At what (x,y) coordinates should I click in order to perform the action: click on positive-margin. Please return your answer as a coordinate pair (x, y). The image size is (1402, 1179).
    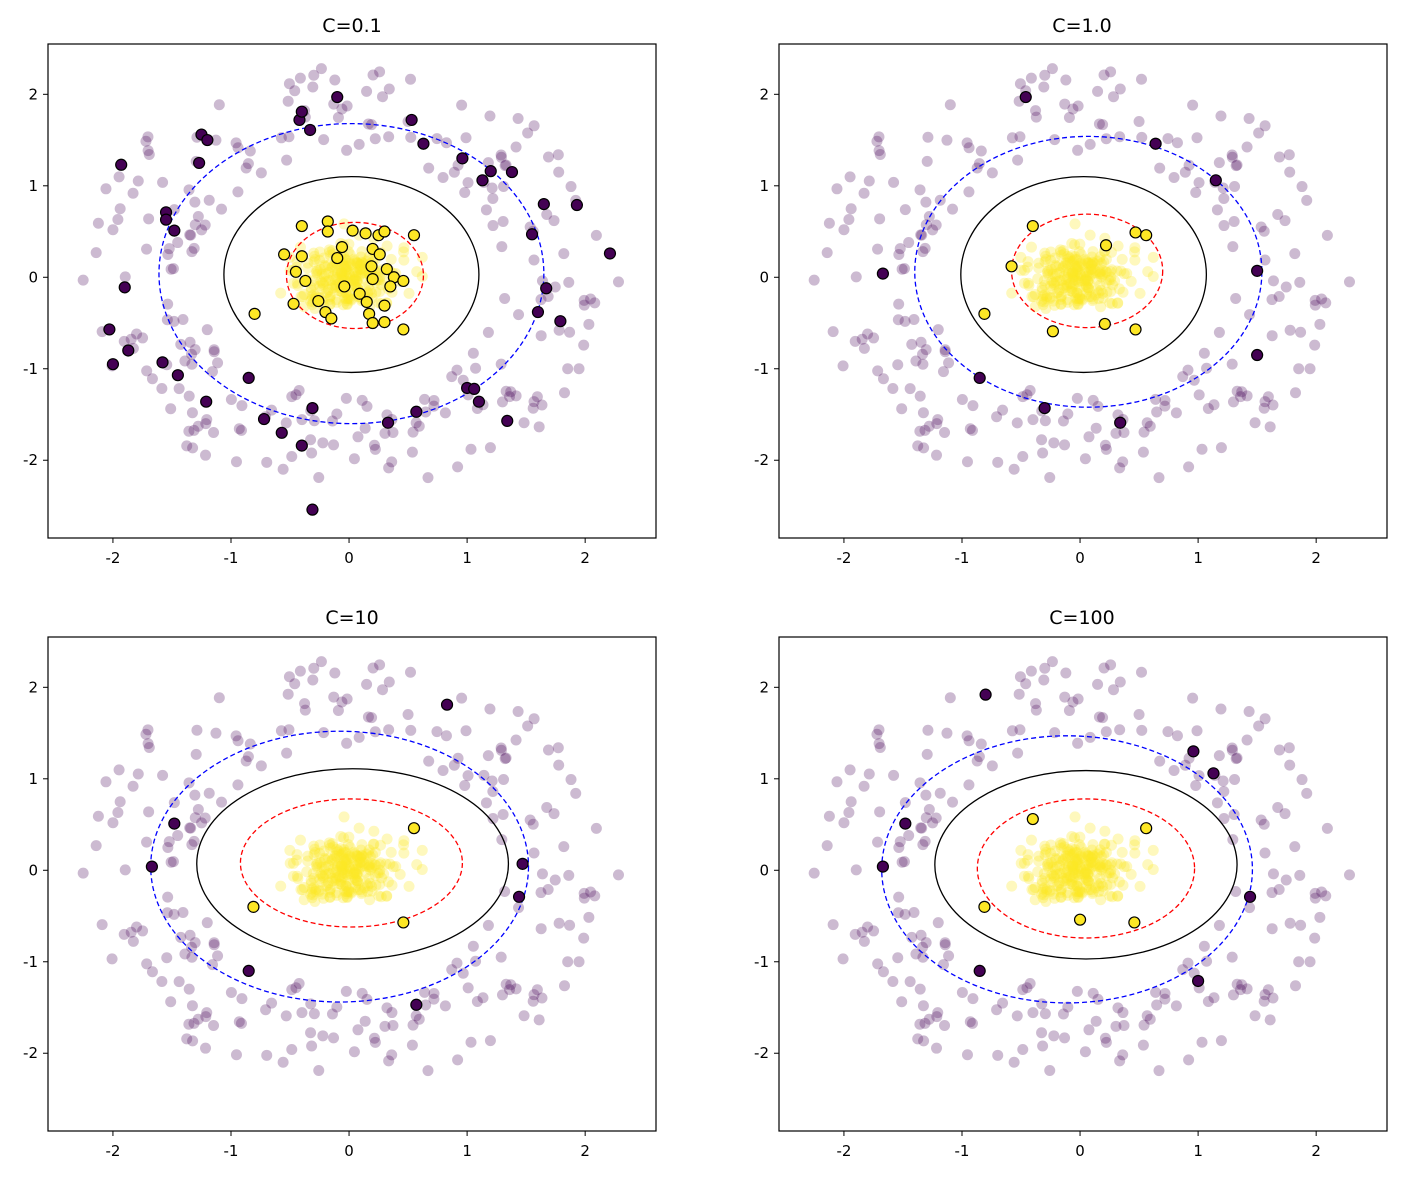
    Looking at the image, I should click on (355, 275).